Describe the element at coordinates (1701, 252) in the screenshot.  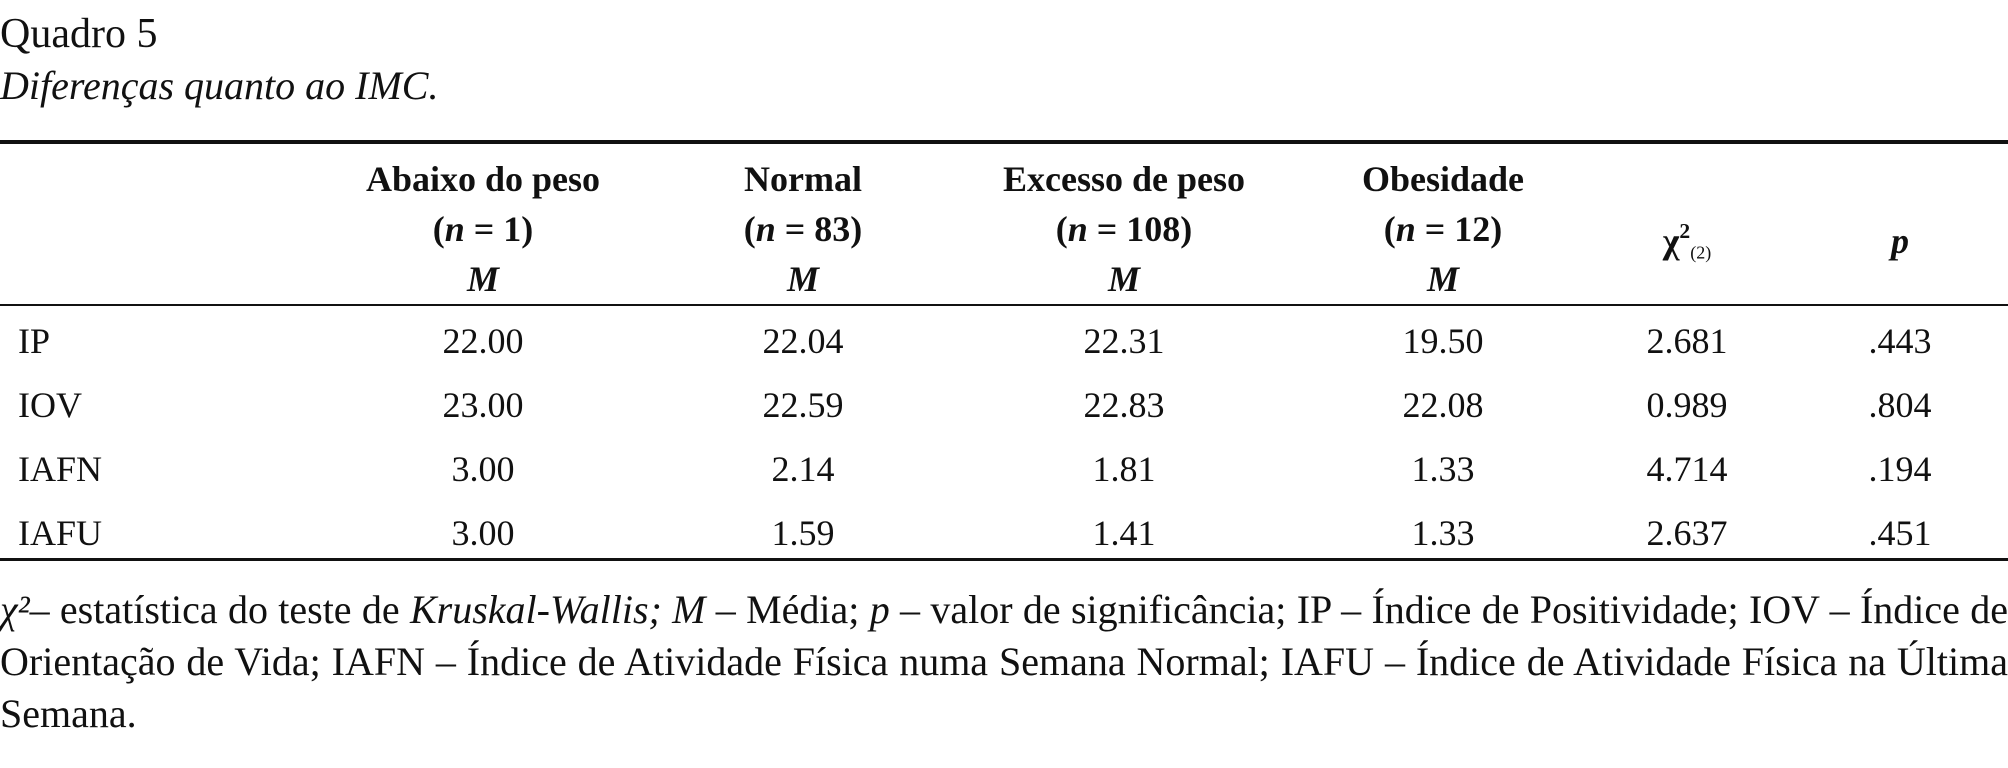
I see `chi-sub: (2)` at that location.